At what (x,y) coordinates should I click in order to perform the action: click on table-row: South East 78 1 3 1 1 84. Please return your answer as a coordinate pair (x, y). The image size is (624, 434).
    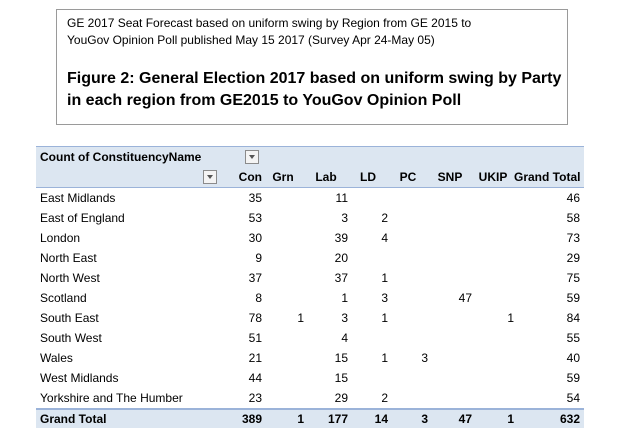
    Looking at the image, I should click on (310, 318).